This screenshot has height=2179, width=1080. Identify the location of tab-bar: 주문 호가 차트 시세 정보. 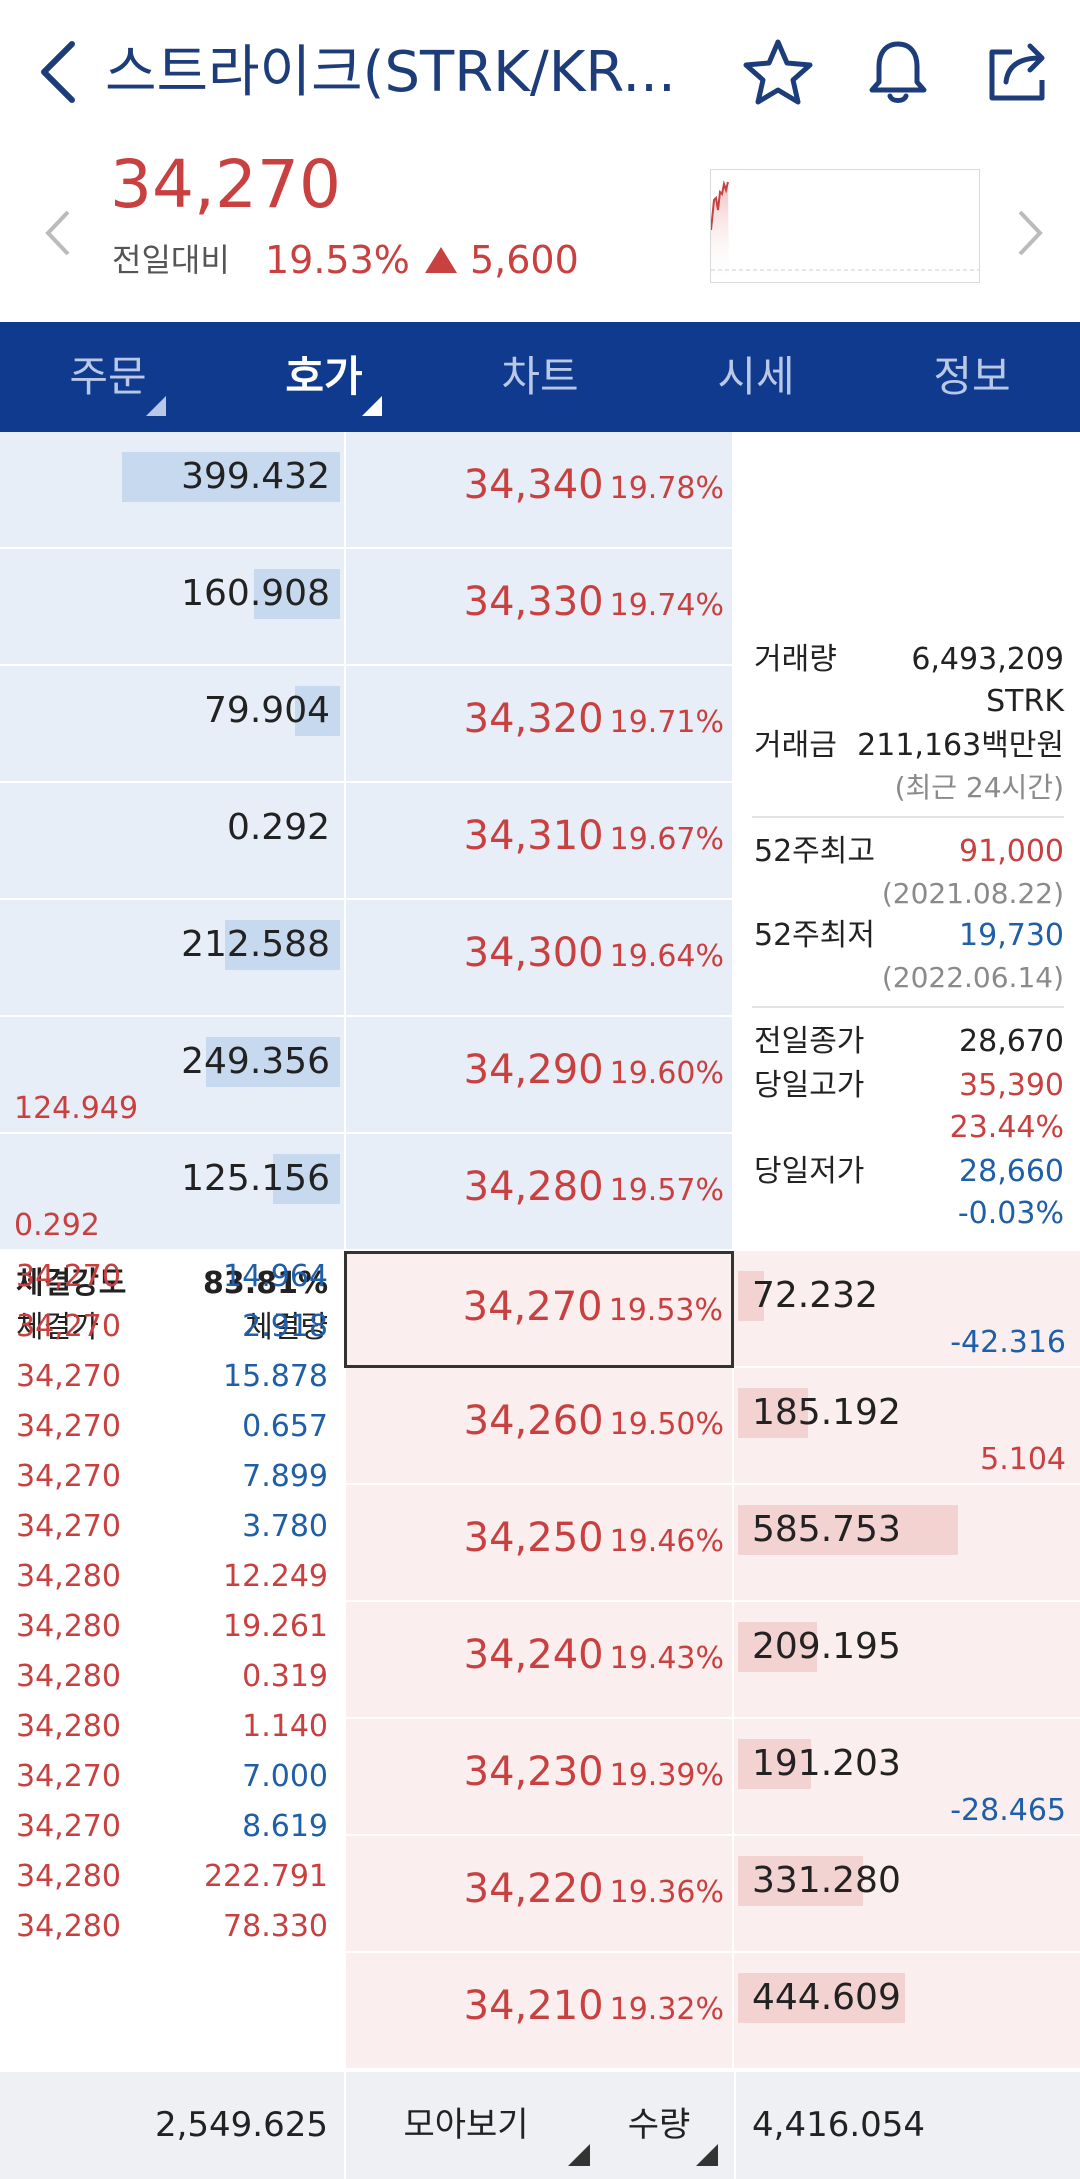
(540, 377).